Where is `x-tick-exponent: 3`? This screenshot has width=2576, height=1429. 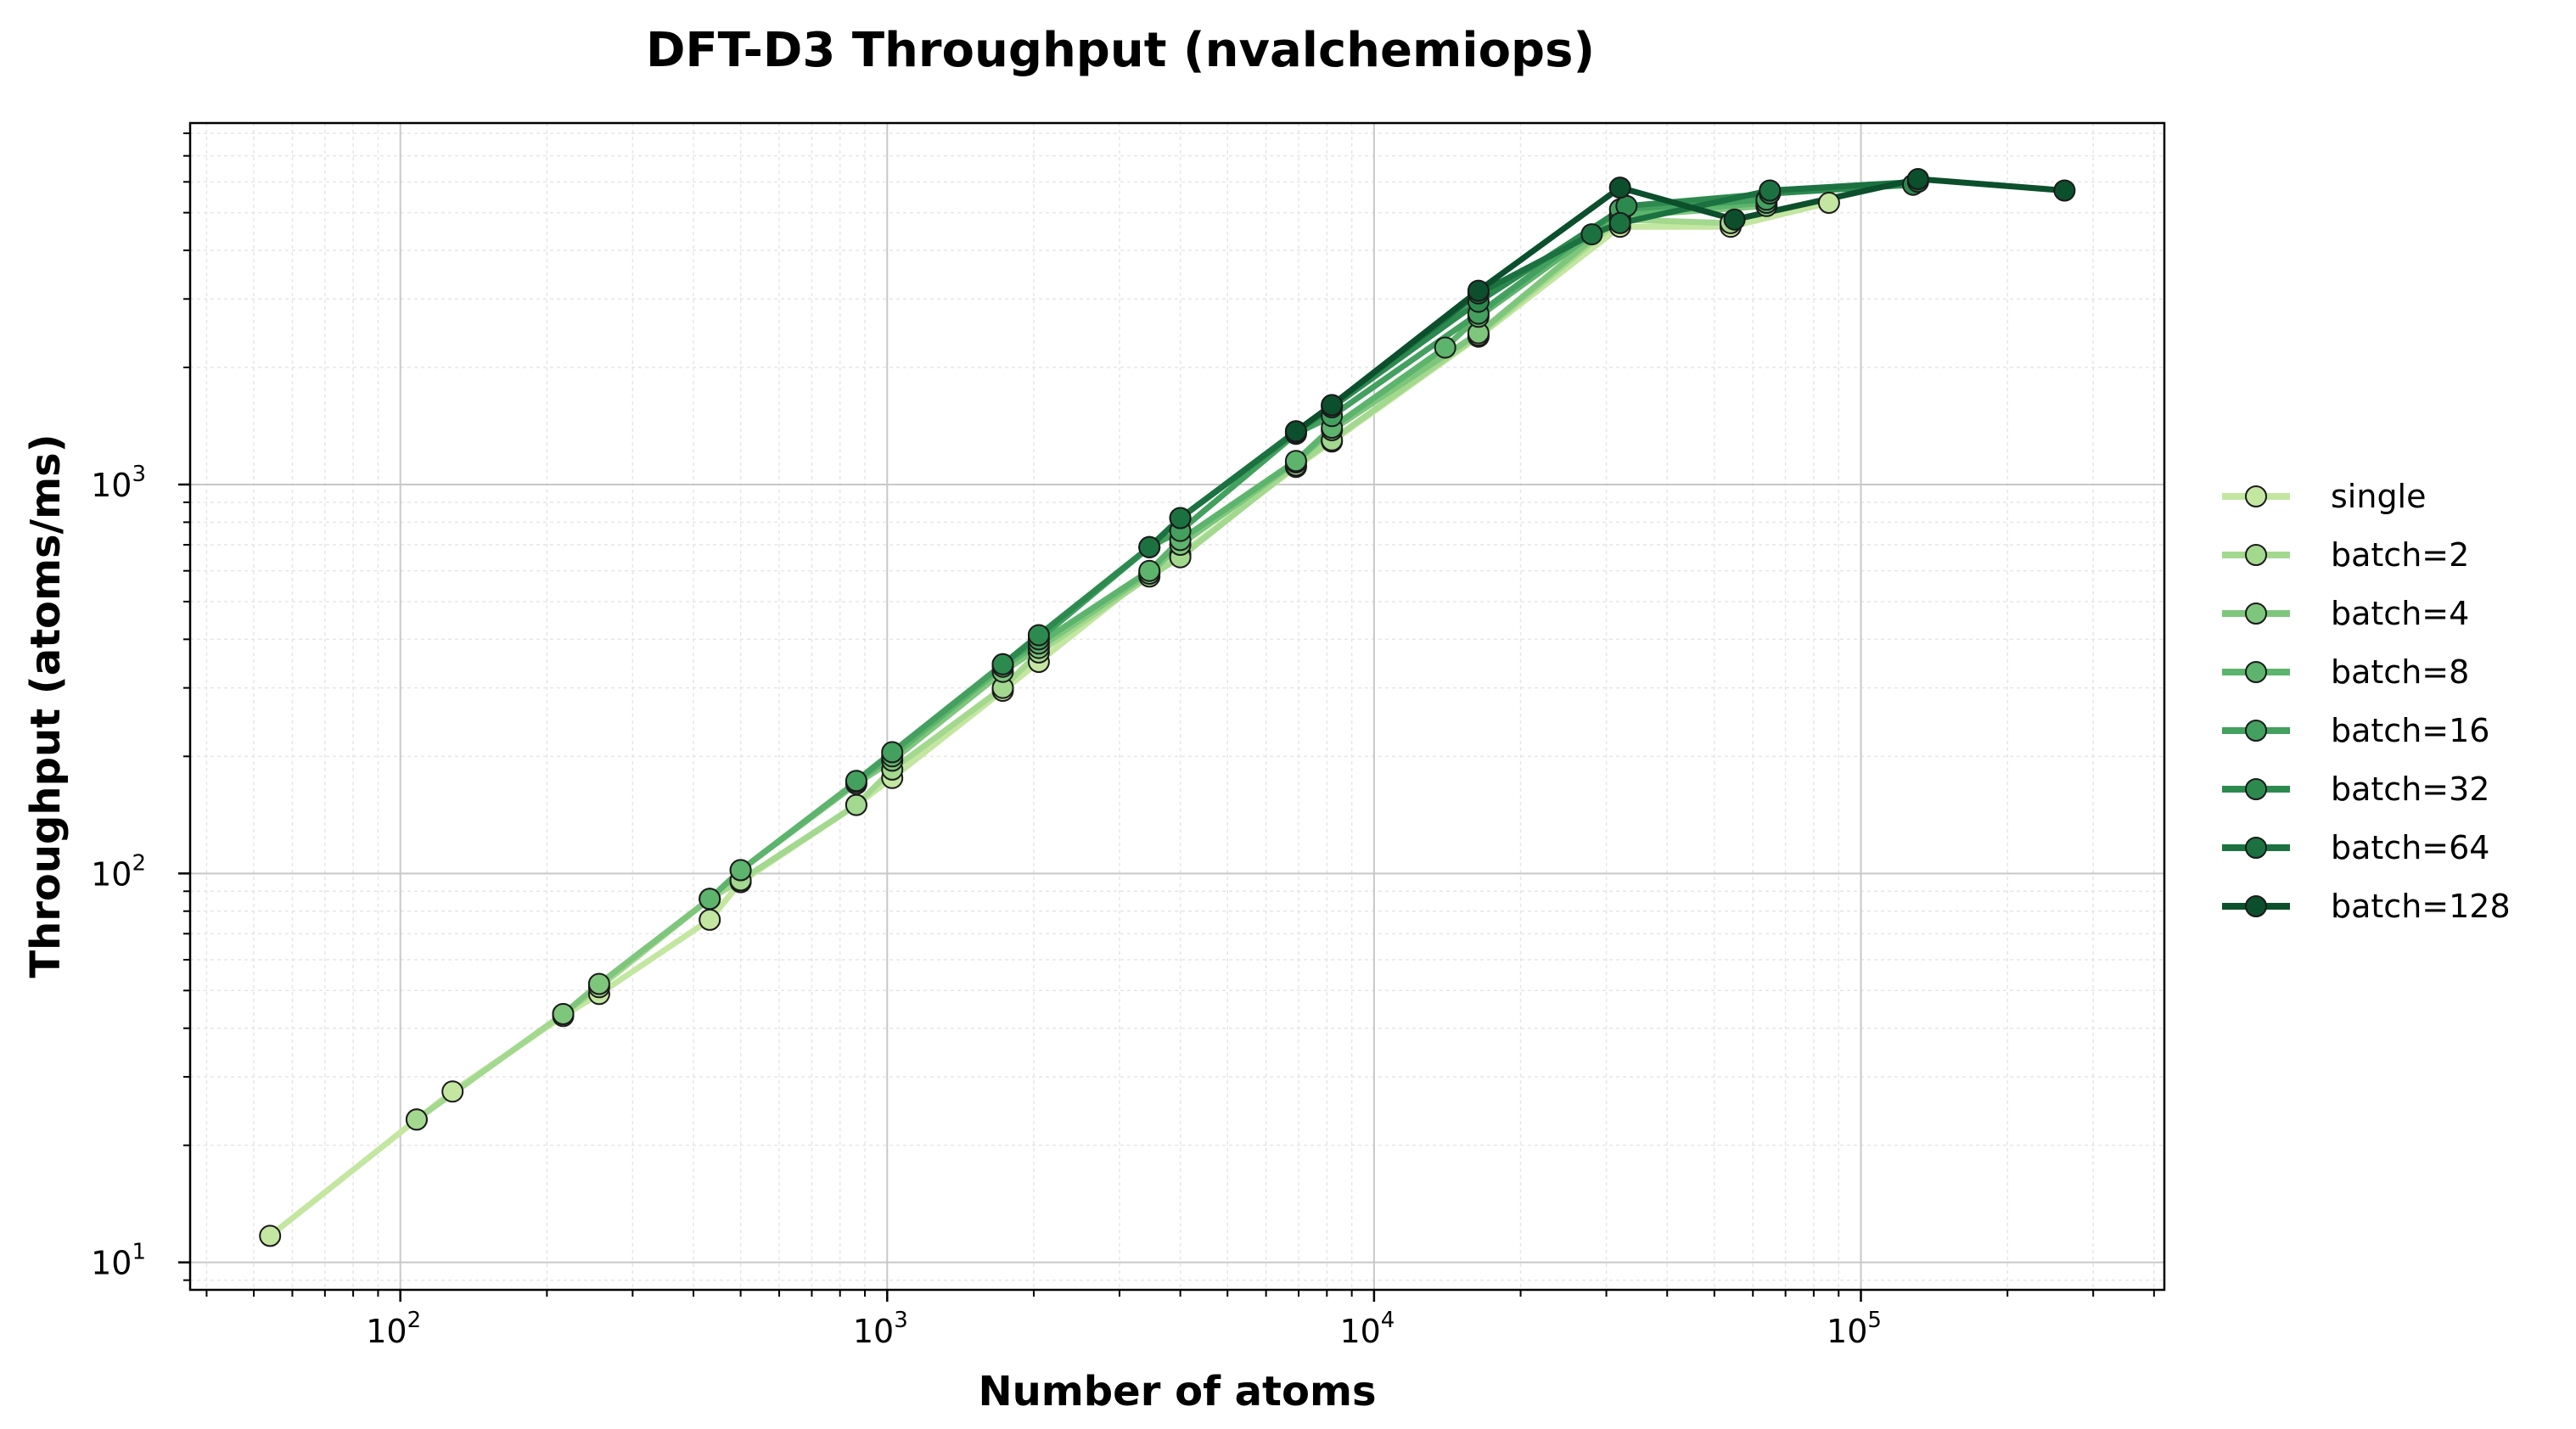
x-tick-exponent: 3 is located at coordinates (901, 1320).